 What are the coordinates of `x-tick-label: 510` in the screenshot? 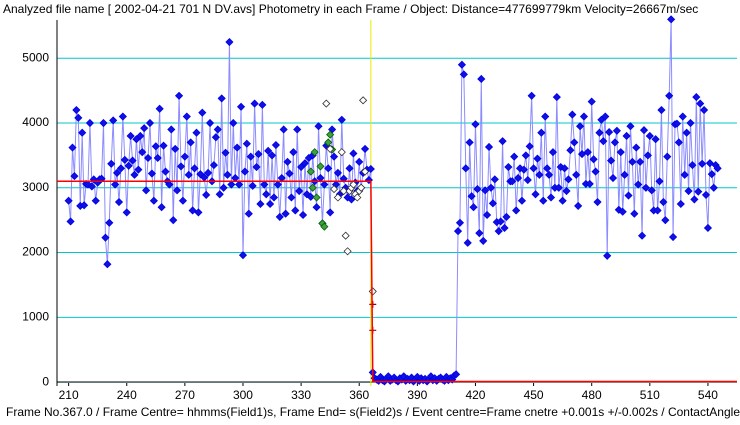 It's located at (650, 395).